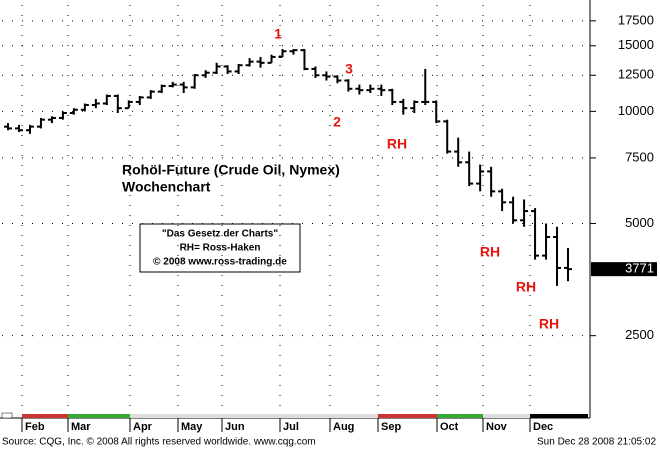  I want to click on y-tick-label: 5000, so click(639, 222).